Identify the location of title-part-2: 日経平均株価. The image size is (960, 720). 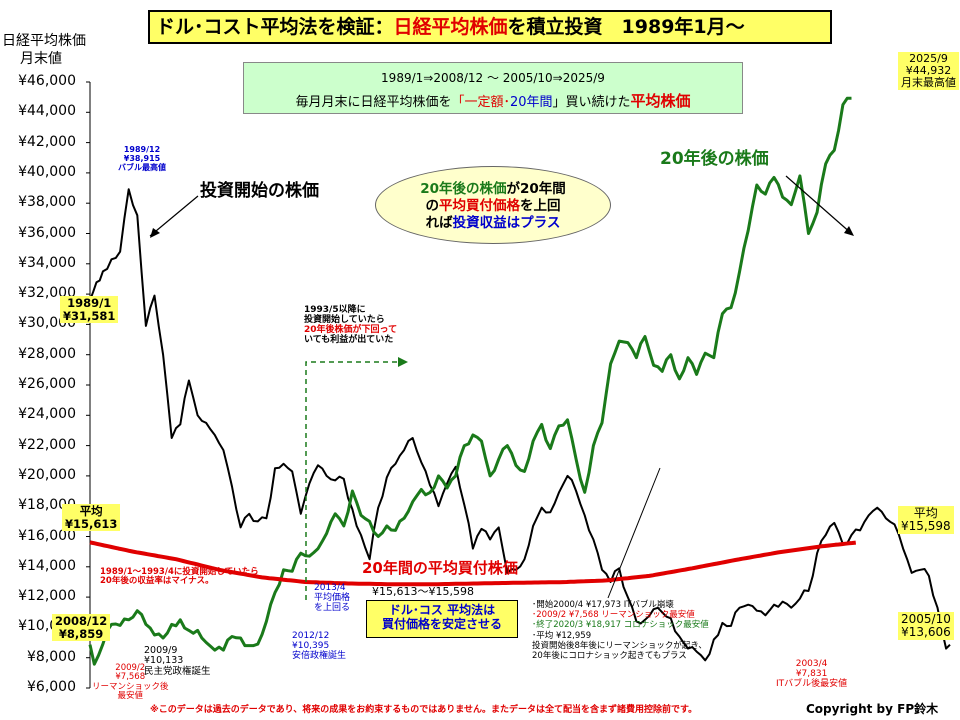
(450, 27).